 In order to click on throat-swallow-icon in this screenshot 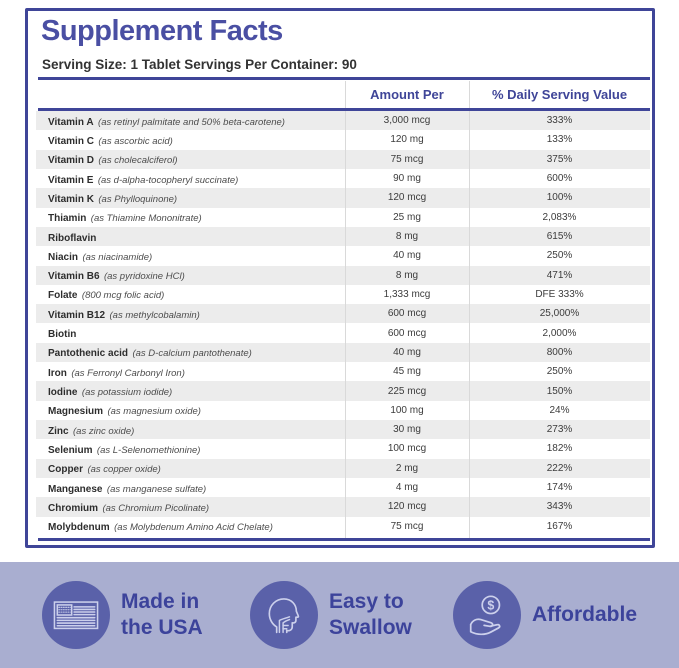, I will do `click(284, 616)`.